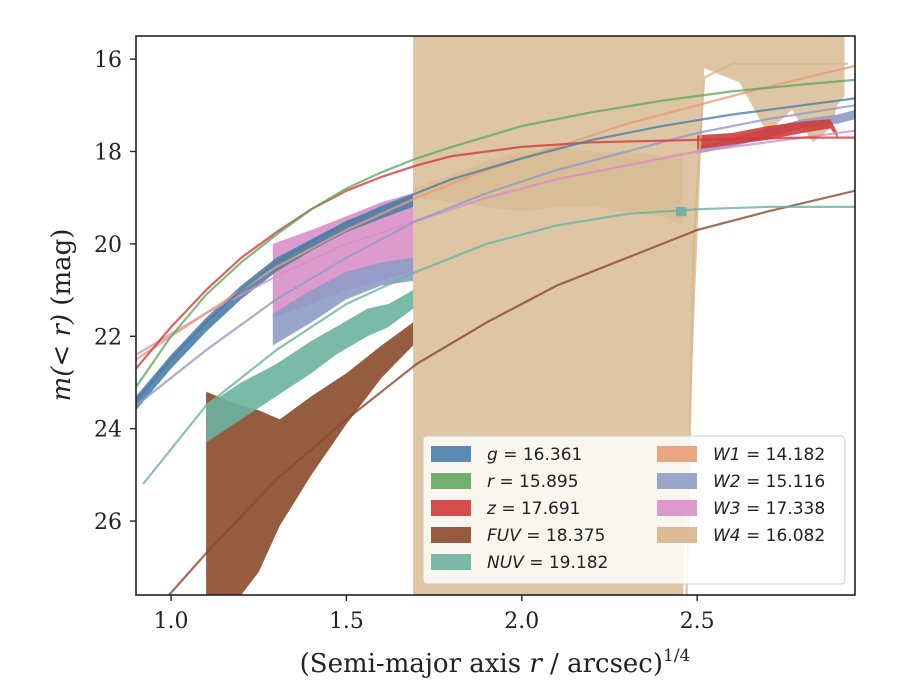 The image size is (900, 700). What do you see at coordinates (451, 508) in the screenshot?
I see `legend-swatch-z` at bounding box center [451, 508].